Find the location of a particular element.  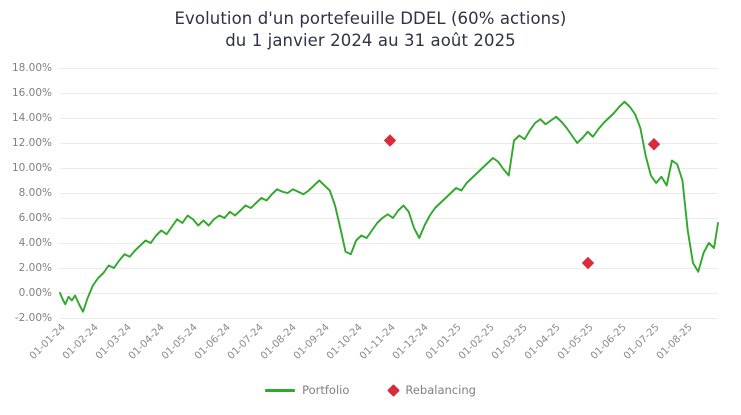

legend-label: Rebalancing is located at coordinates (440, 390).